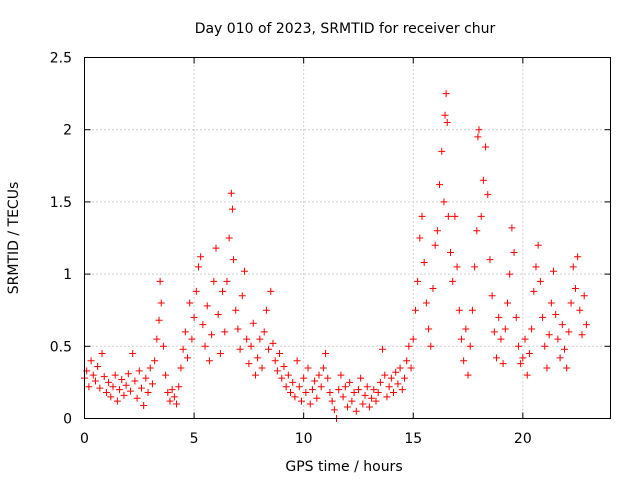 Image resolution: width=640 pixels, height=480 pixels. I want to click on y-tick-label: 1.5, so click(61, 203).